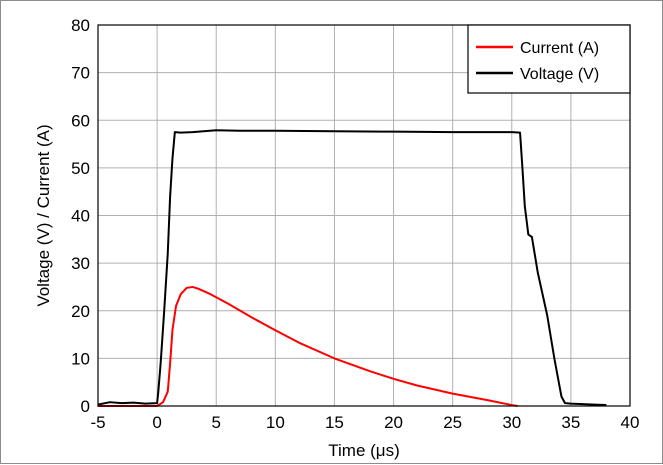 The height and width of the screenshot is (465, 663). Describe the element at coordinates (43, 215) in the screenshot. I see `y-axis-title: Voltage (V) / Current (A)` at that location.